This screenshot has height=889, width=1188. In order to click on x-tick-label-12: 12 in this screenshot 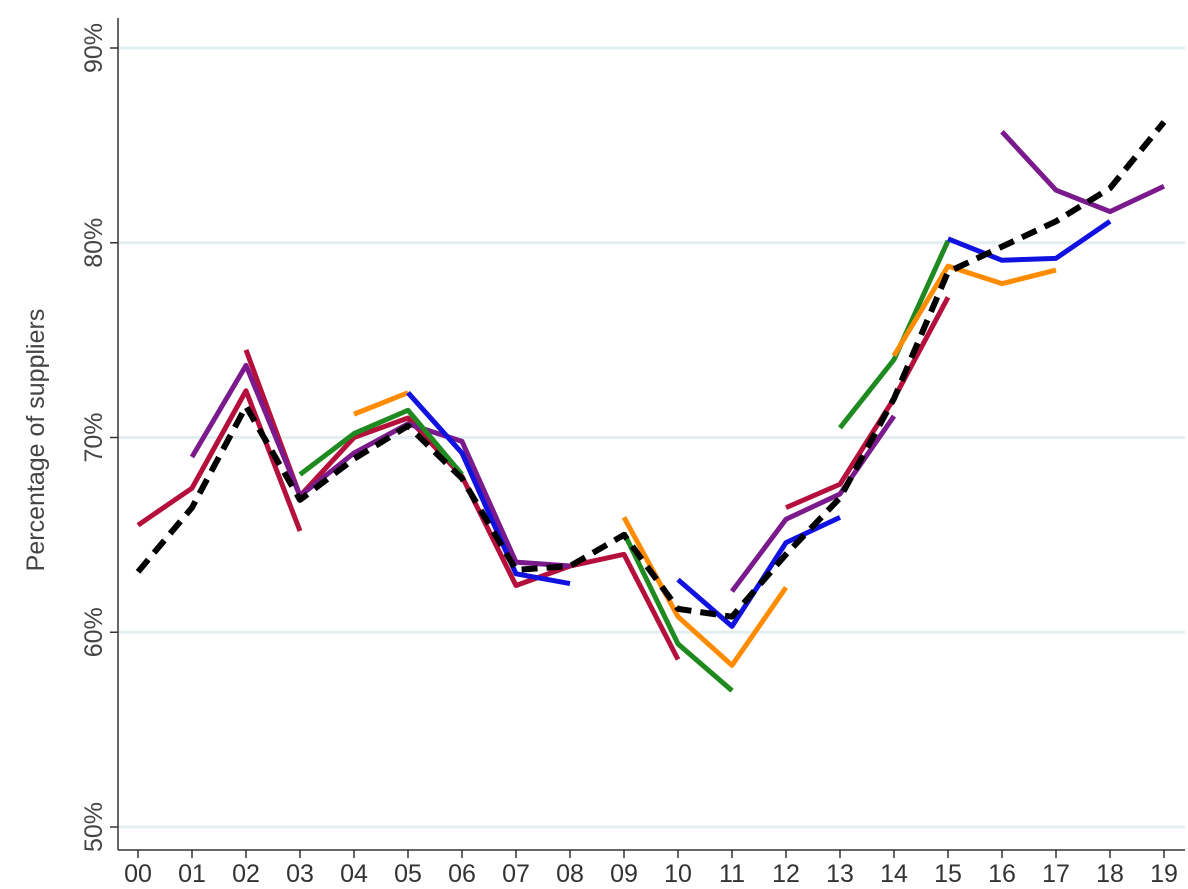, I will do `click(786, 874)`.